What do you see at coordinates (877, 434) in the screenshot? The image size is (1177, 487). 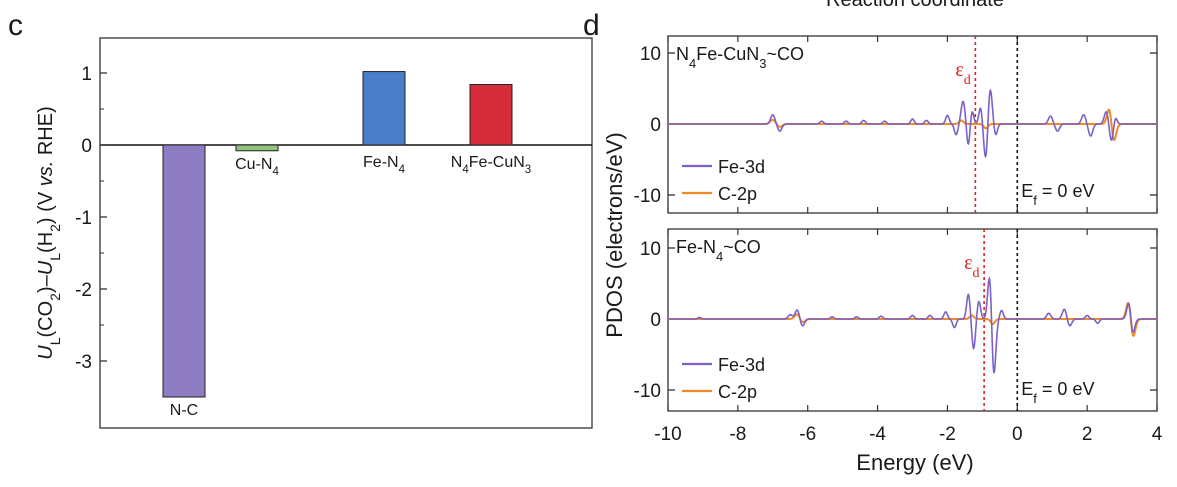 I see `x-tick-label: -4` at bounding box center [877, 434].